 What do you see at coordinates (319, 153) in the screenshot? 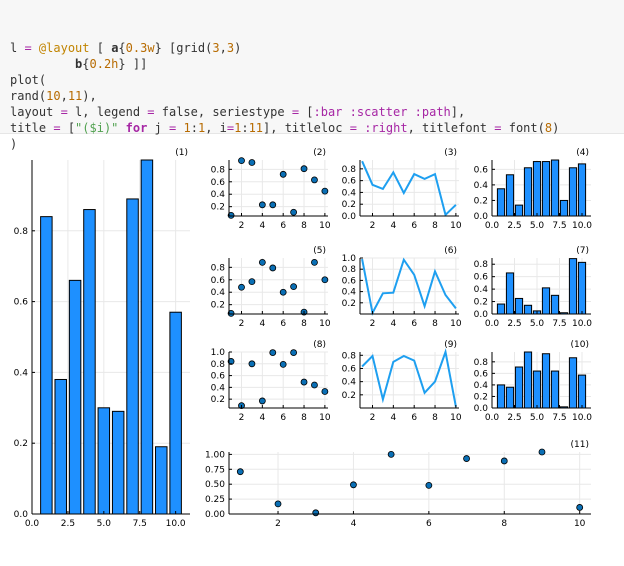
I see `subplot-title: (2)` at bounding box center [319, 153].